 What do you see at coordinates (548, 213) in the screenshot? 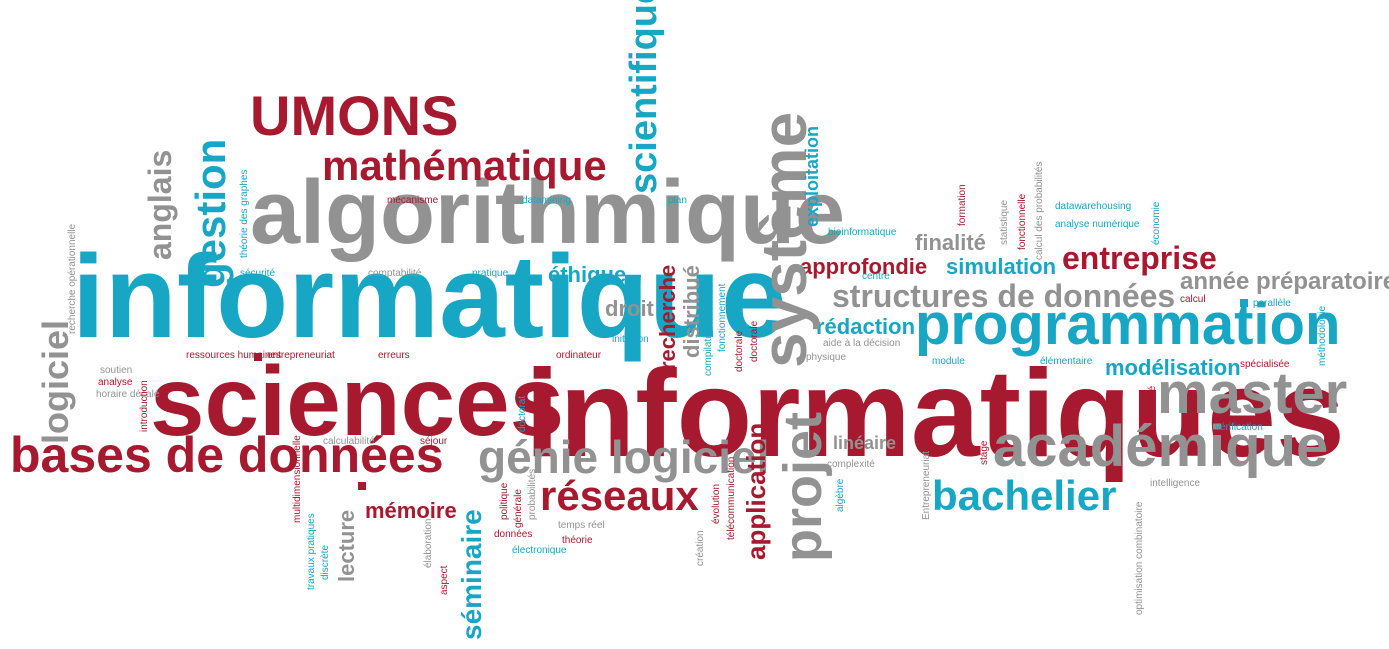
I see `word-algorithmique: algorithmique` at bounding box center [548, 213].